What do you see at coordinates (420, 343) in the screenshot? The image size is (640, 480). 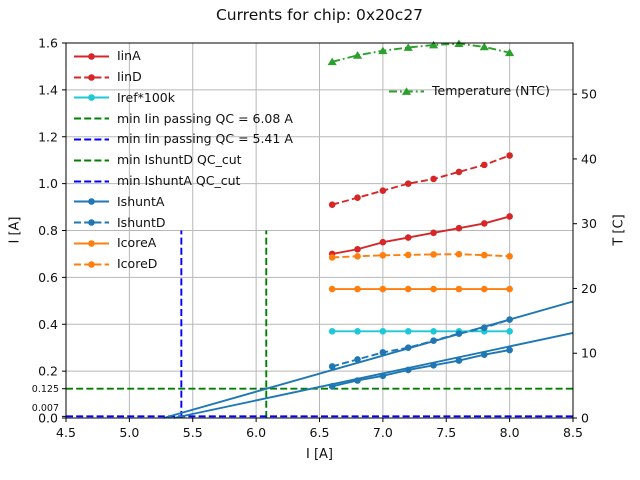 I see `series-ishuntd` at bounding box center [420, 343].